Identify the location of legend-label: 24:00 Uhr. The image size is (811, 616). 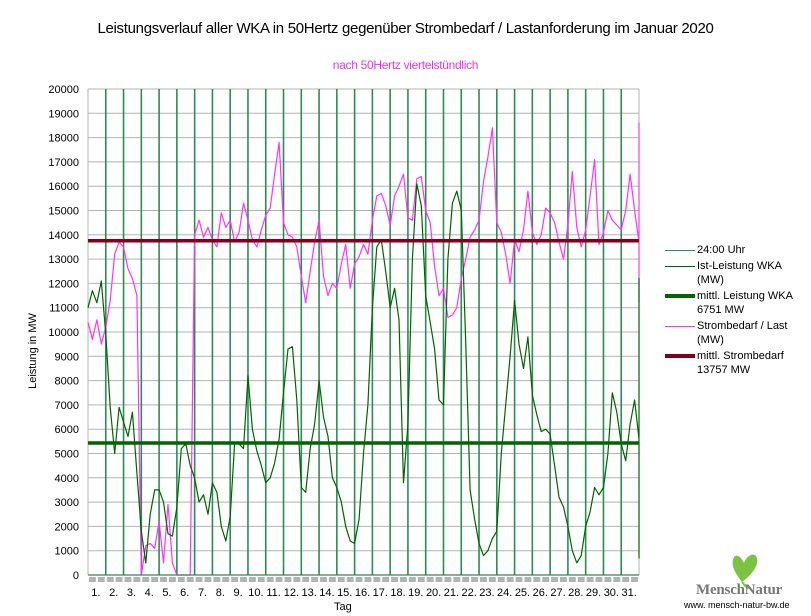
(721, 250).